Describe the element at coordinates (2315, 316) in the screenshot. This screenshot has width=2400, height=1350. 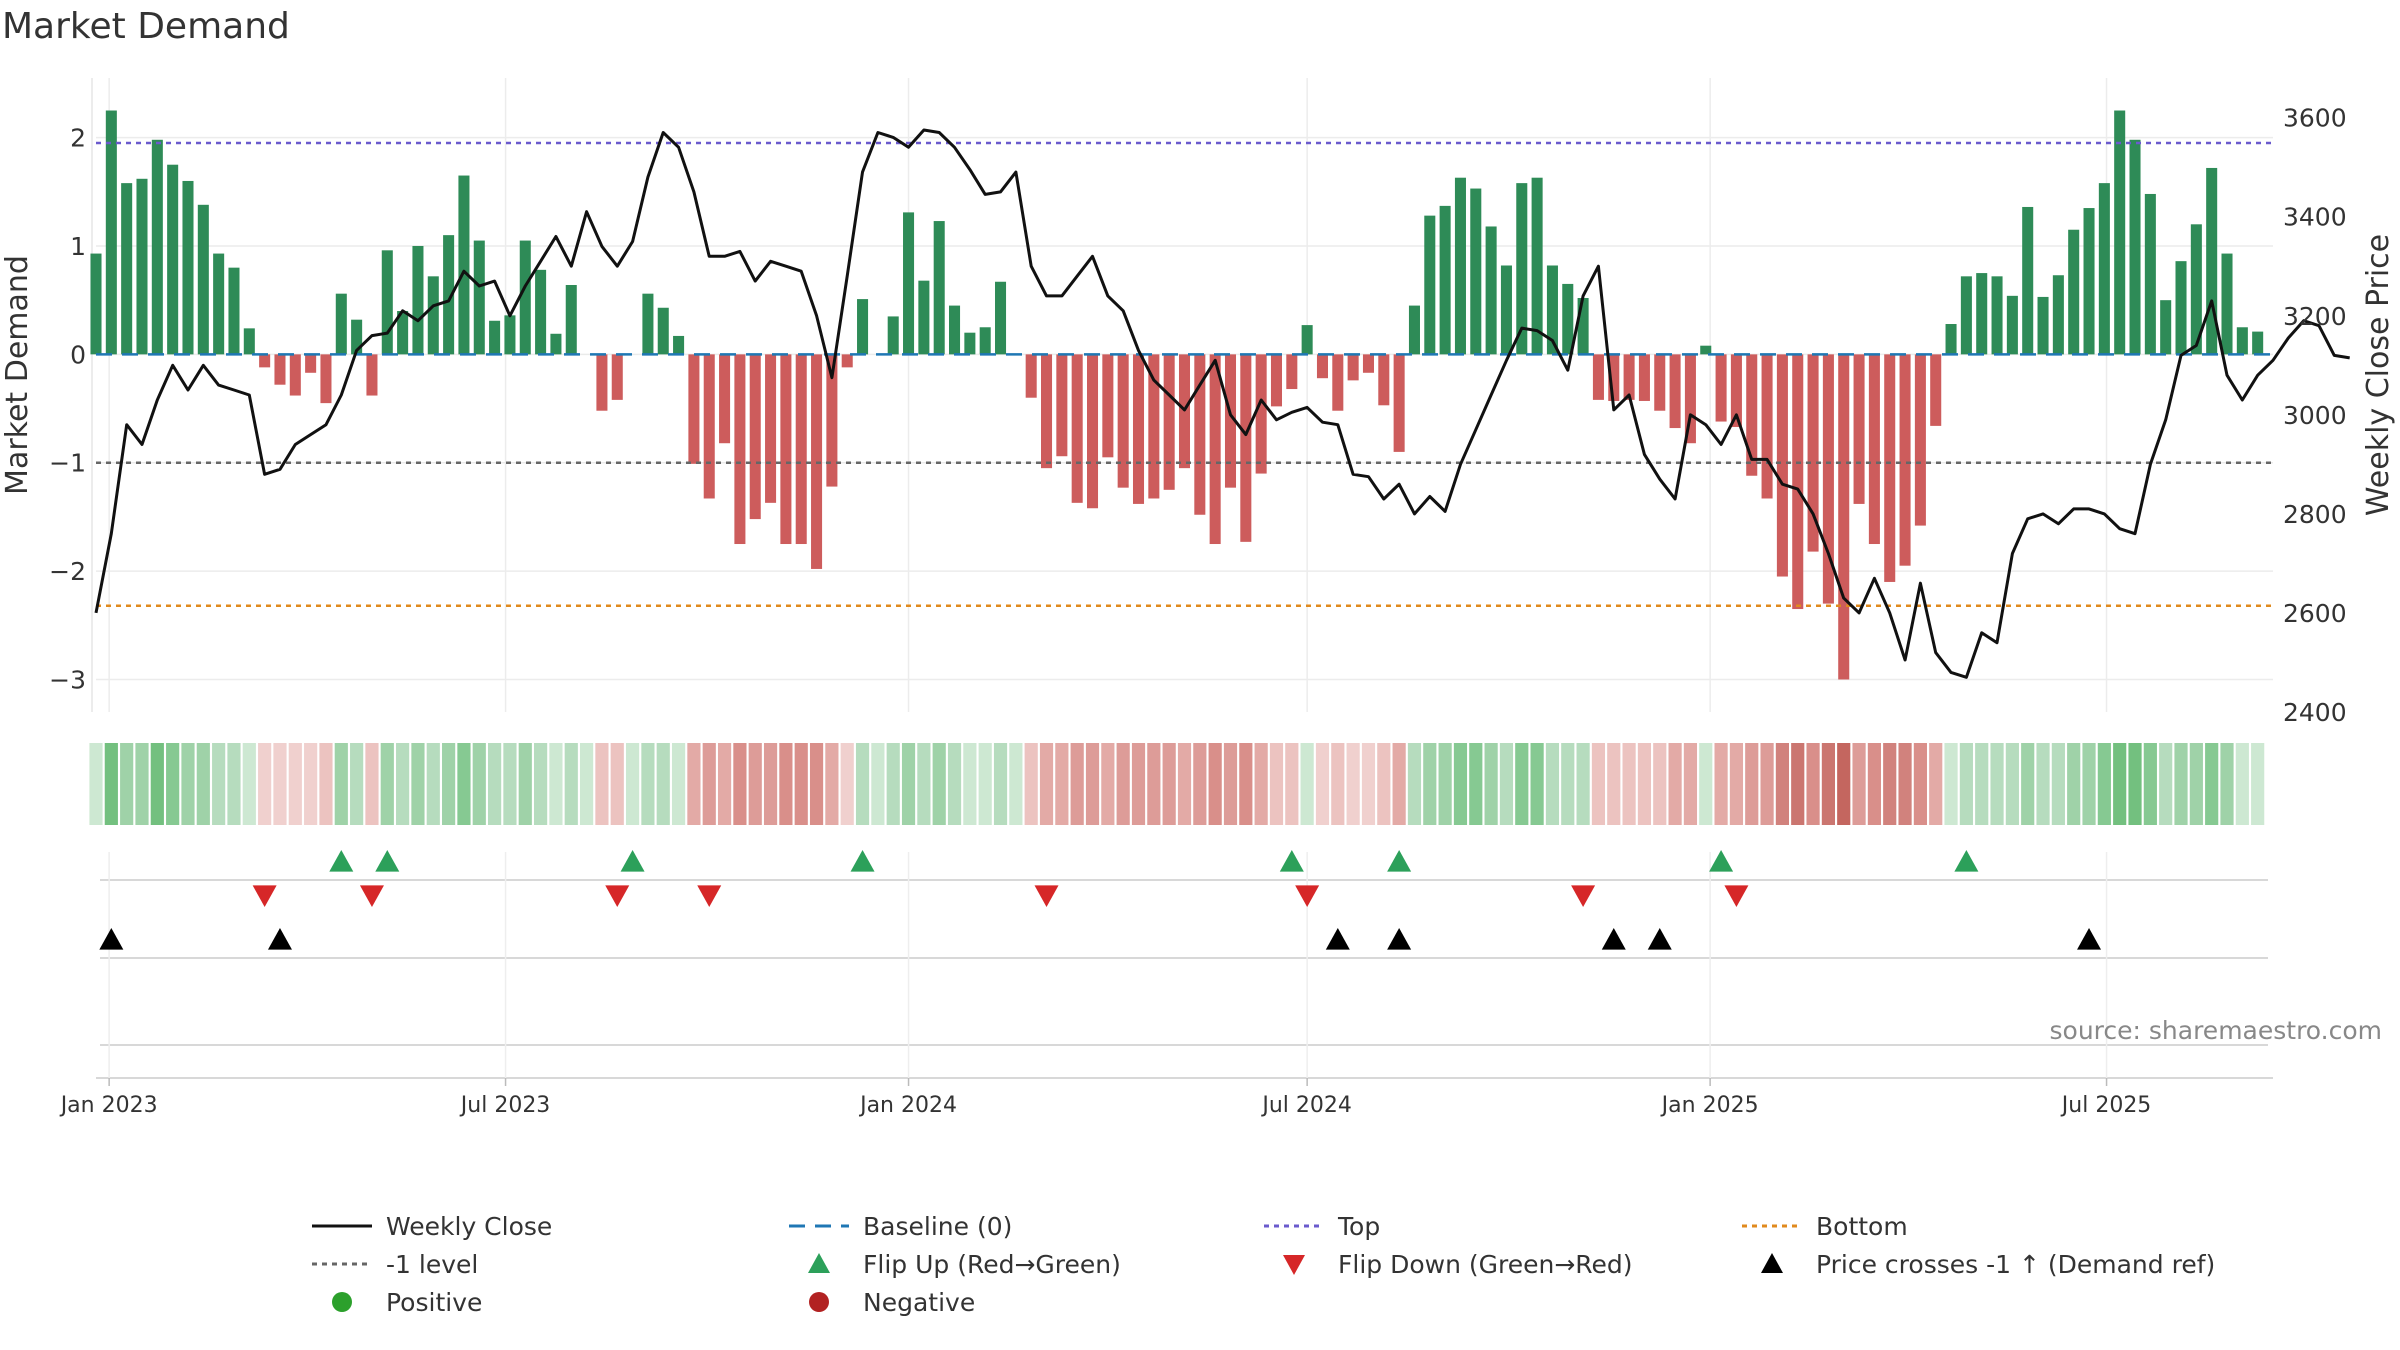
I see `y2-tick-label: 3200` at that location.